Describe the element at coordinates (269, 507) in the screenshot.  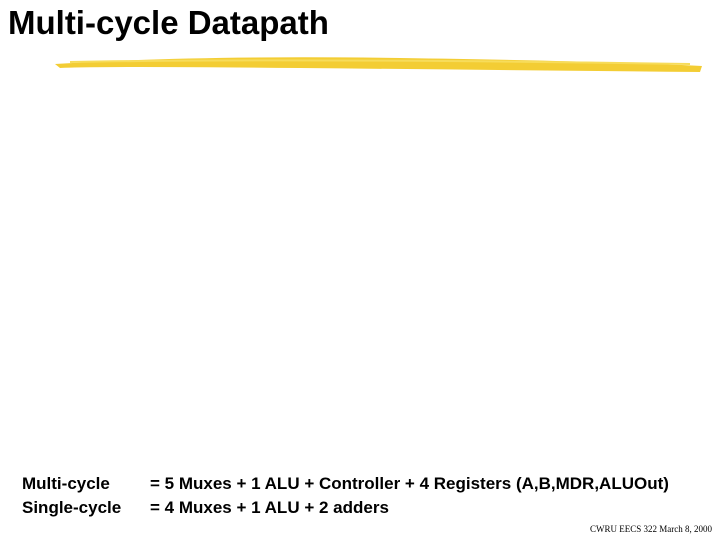
I see `row-text: = 4 Muxes + 1 ALU + 2 adders` at that location.